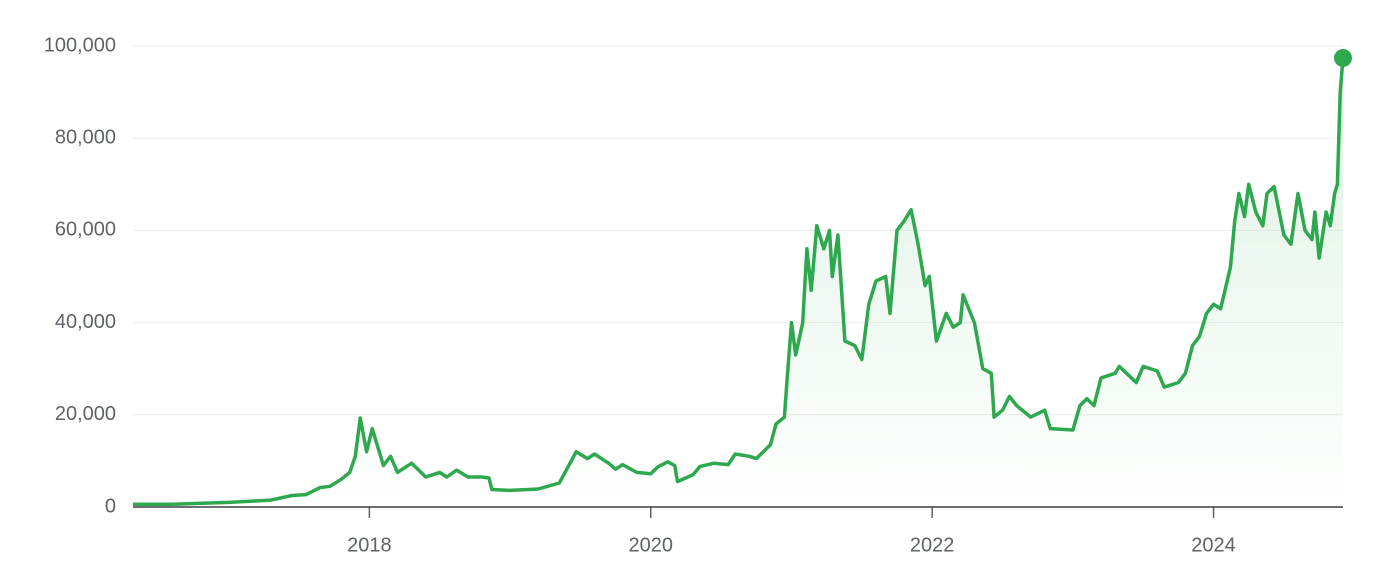 This screenshot has width=1379, height=584. Describe the element at coordinates (85, 230) in the screenshot. I see `y-tick-label: 60,000` at that location.